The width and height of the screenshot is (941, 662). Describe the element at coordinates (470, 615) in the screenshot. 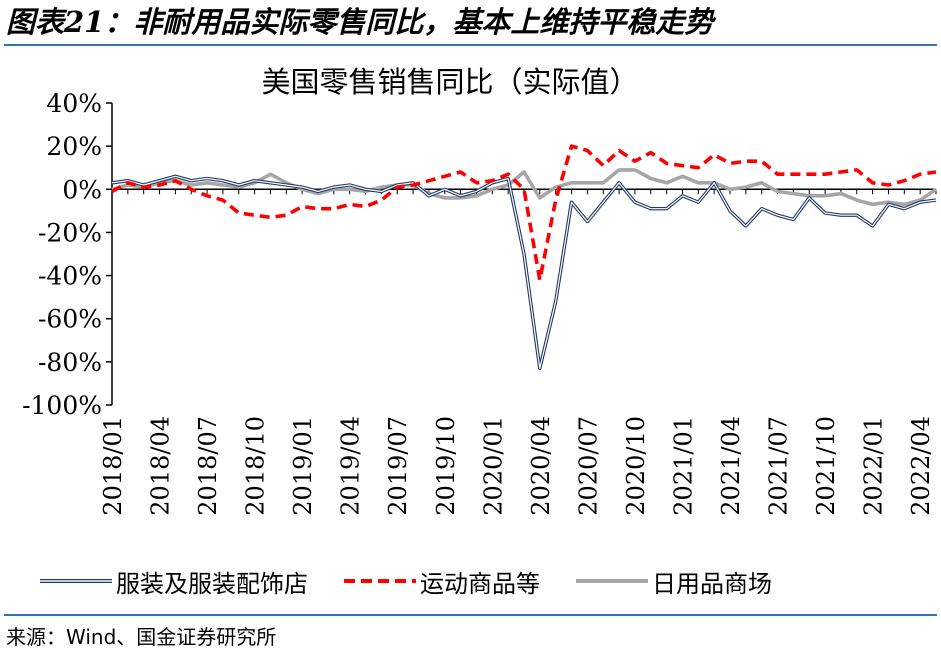

I see `bottom-rule` at that location.